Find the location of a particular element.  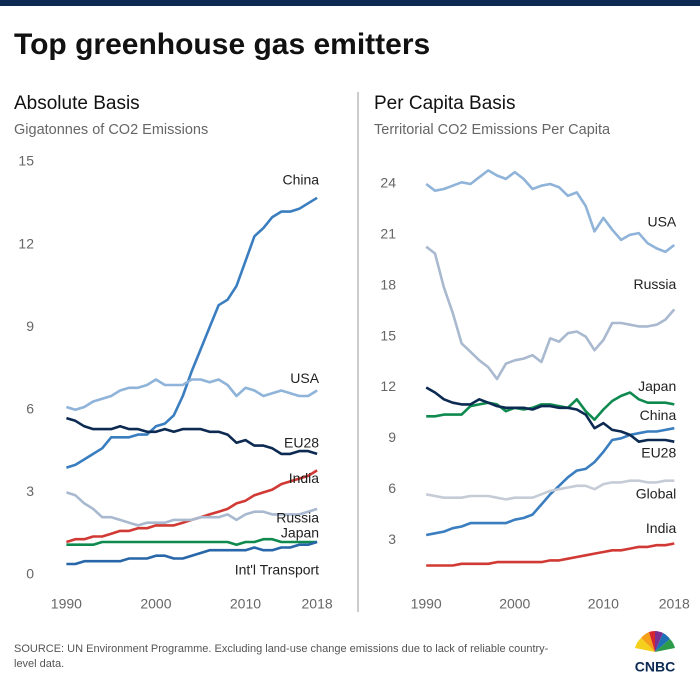

y-tick-label: 0 is located at coordinates (30, 574).